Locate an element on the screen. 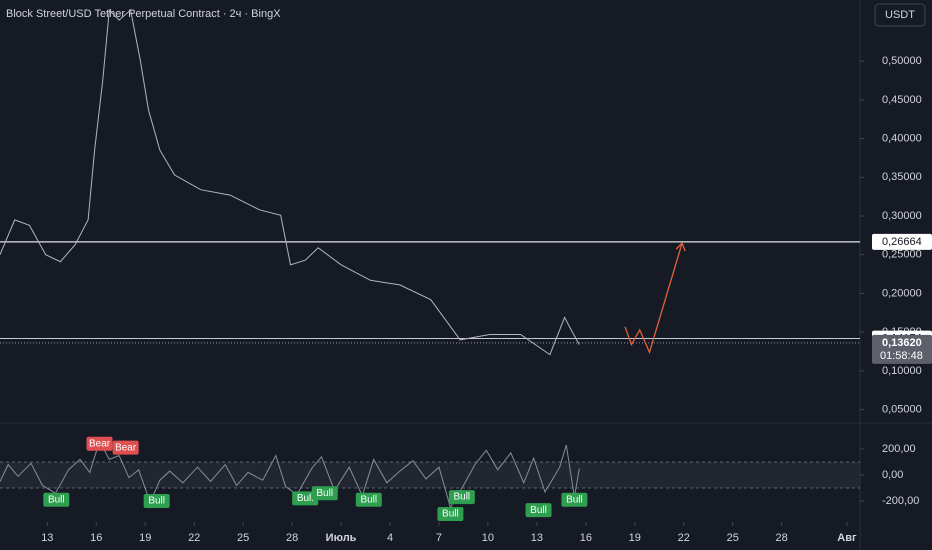 Image resolution: width=932 pixels, height=550 pixels. level-box is located at coordinates (902, 241).